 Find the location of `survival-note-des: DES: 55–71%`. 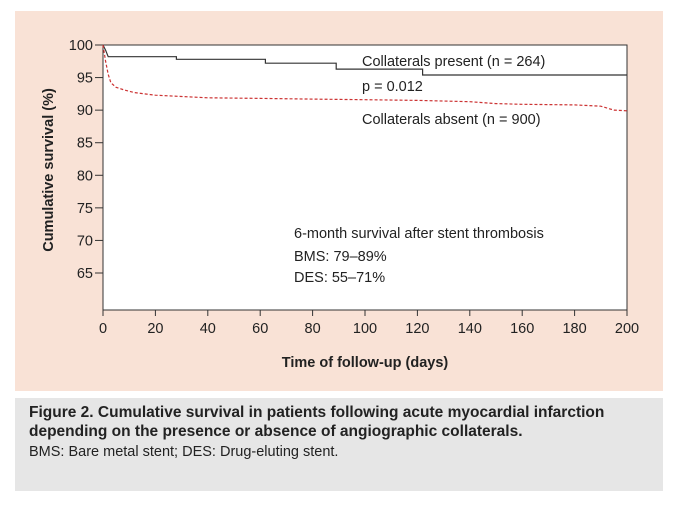

survival-note-des: DES: 55–71% is located at coordinates (339, 278).